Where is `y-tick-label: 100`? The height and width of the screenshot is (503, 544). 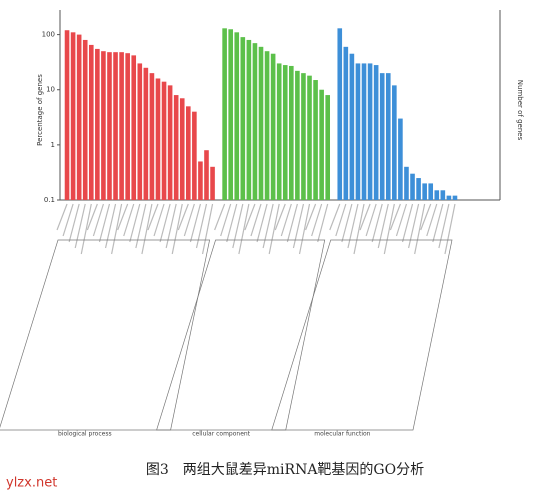
y-tick-label: 100 is located at coordinates (48, 35).